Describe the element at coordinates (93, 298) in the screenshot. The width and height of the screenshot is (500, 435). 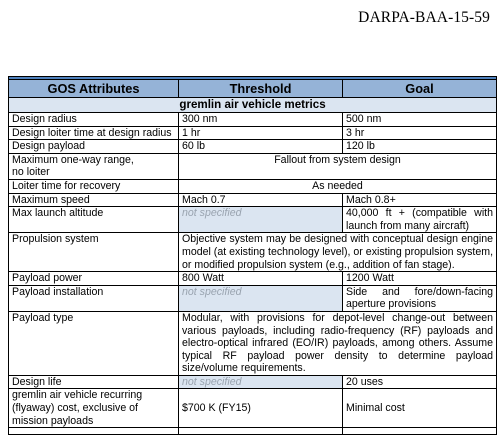
I see `attr-cell: Payload installation` at that location.